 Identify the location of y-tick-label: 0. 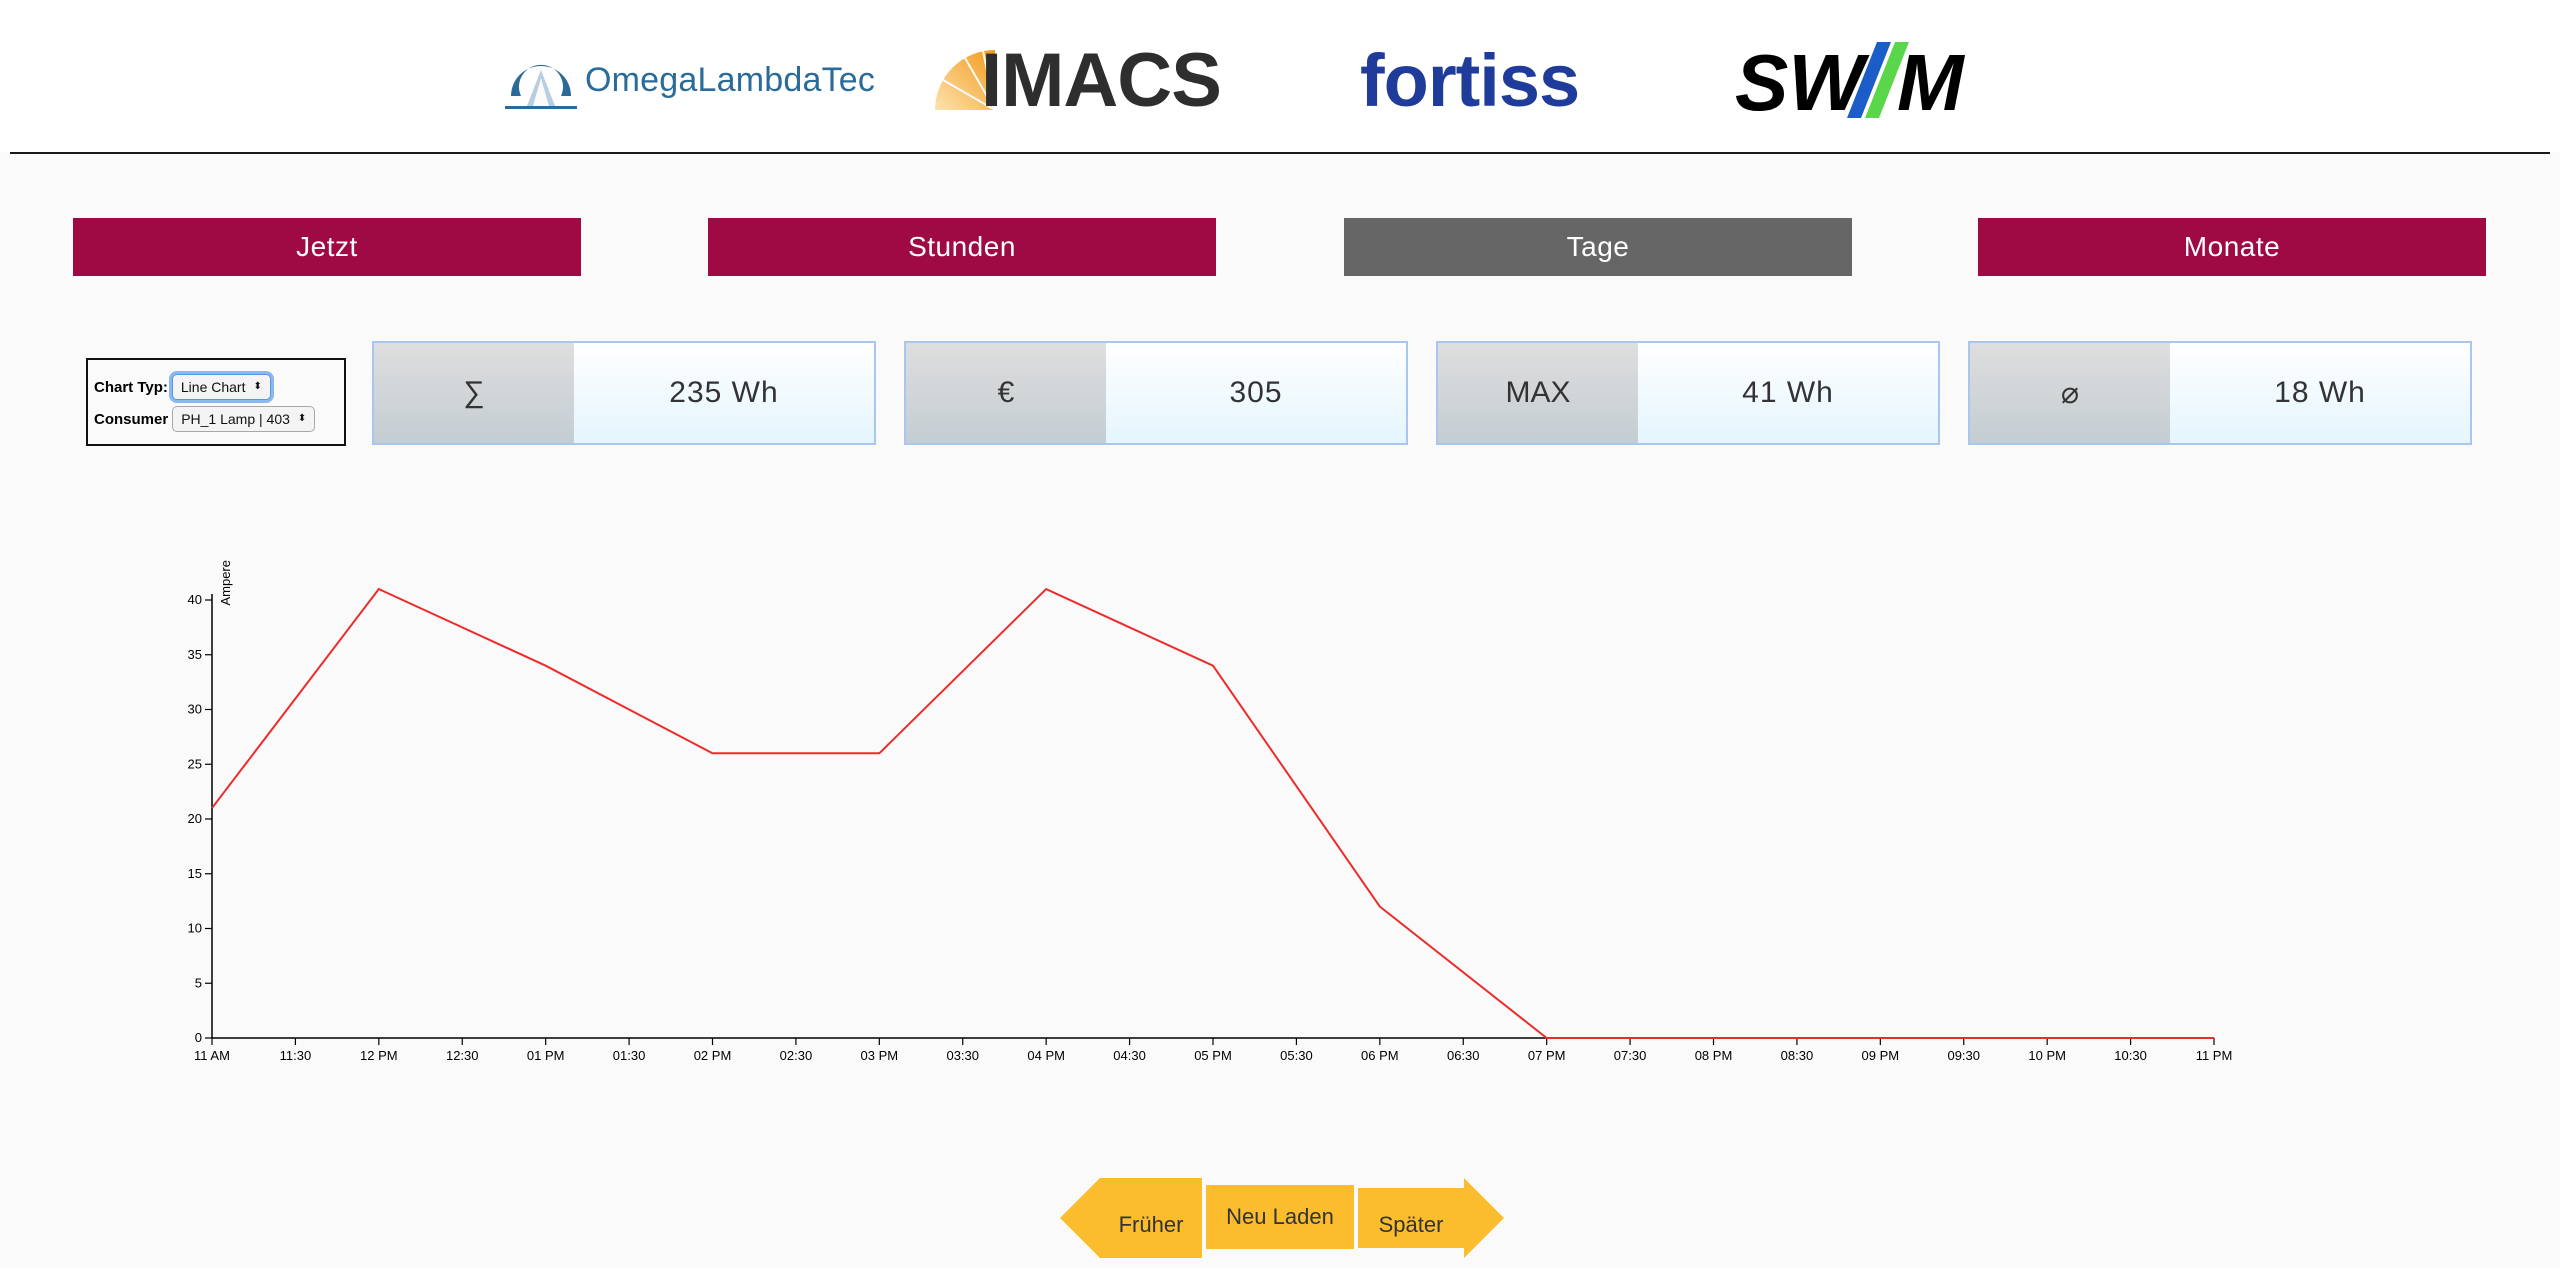
(198, 1037).